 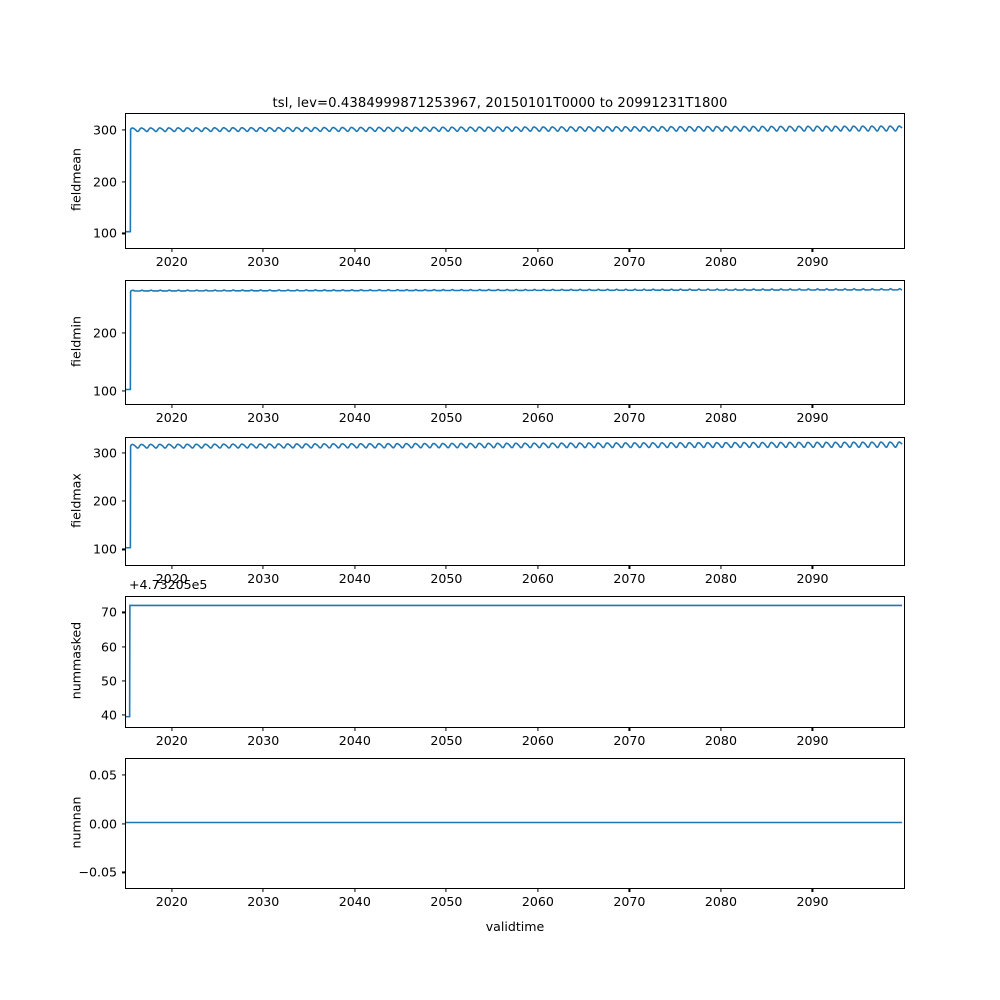 I want to click on ytick-label: 60, so click(x=108, y=647).